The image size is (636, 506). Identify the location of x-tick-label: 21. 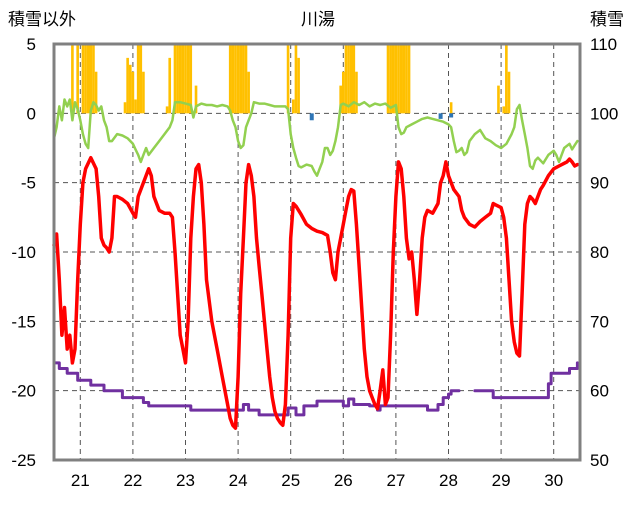
(80, 480).